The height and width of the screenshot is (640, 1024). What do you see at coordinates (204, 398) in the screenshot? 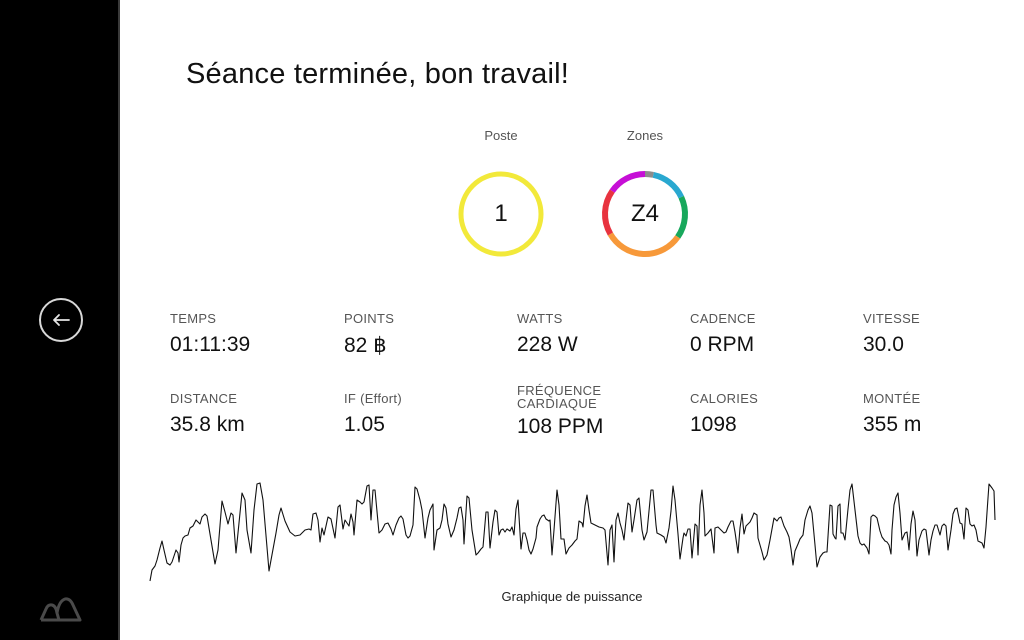
I see `stat-label: DISTANCE` at bounding box center [204, 398].